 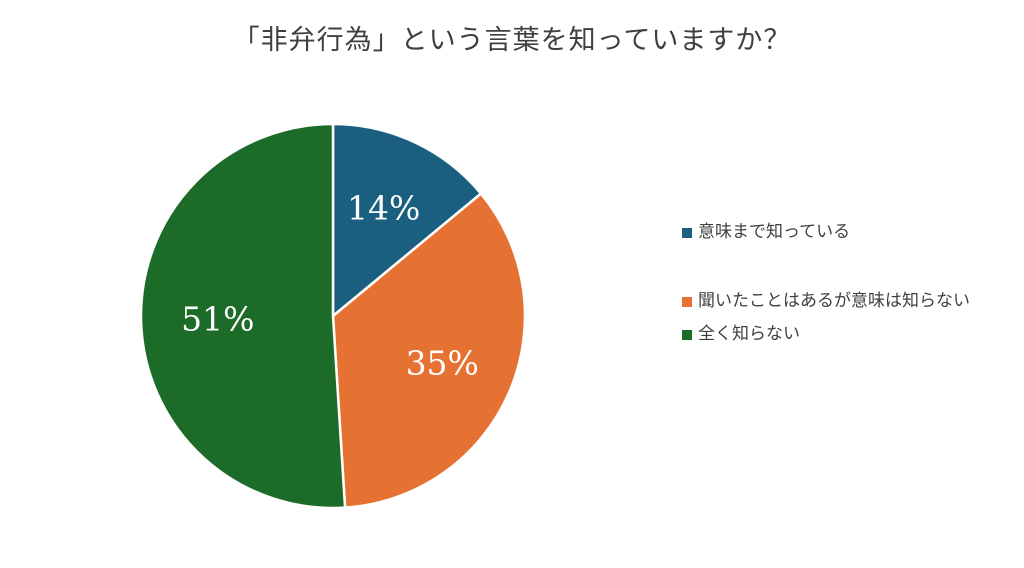 I want to click on legend-item: 聞いたことはあるが意味は知らない, so click(x=847, y=301).